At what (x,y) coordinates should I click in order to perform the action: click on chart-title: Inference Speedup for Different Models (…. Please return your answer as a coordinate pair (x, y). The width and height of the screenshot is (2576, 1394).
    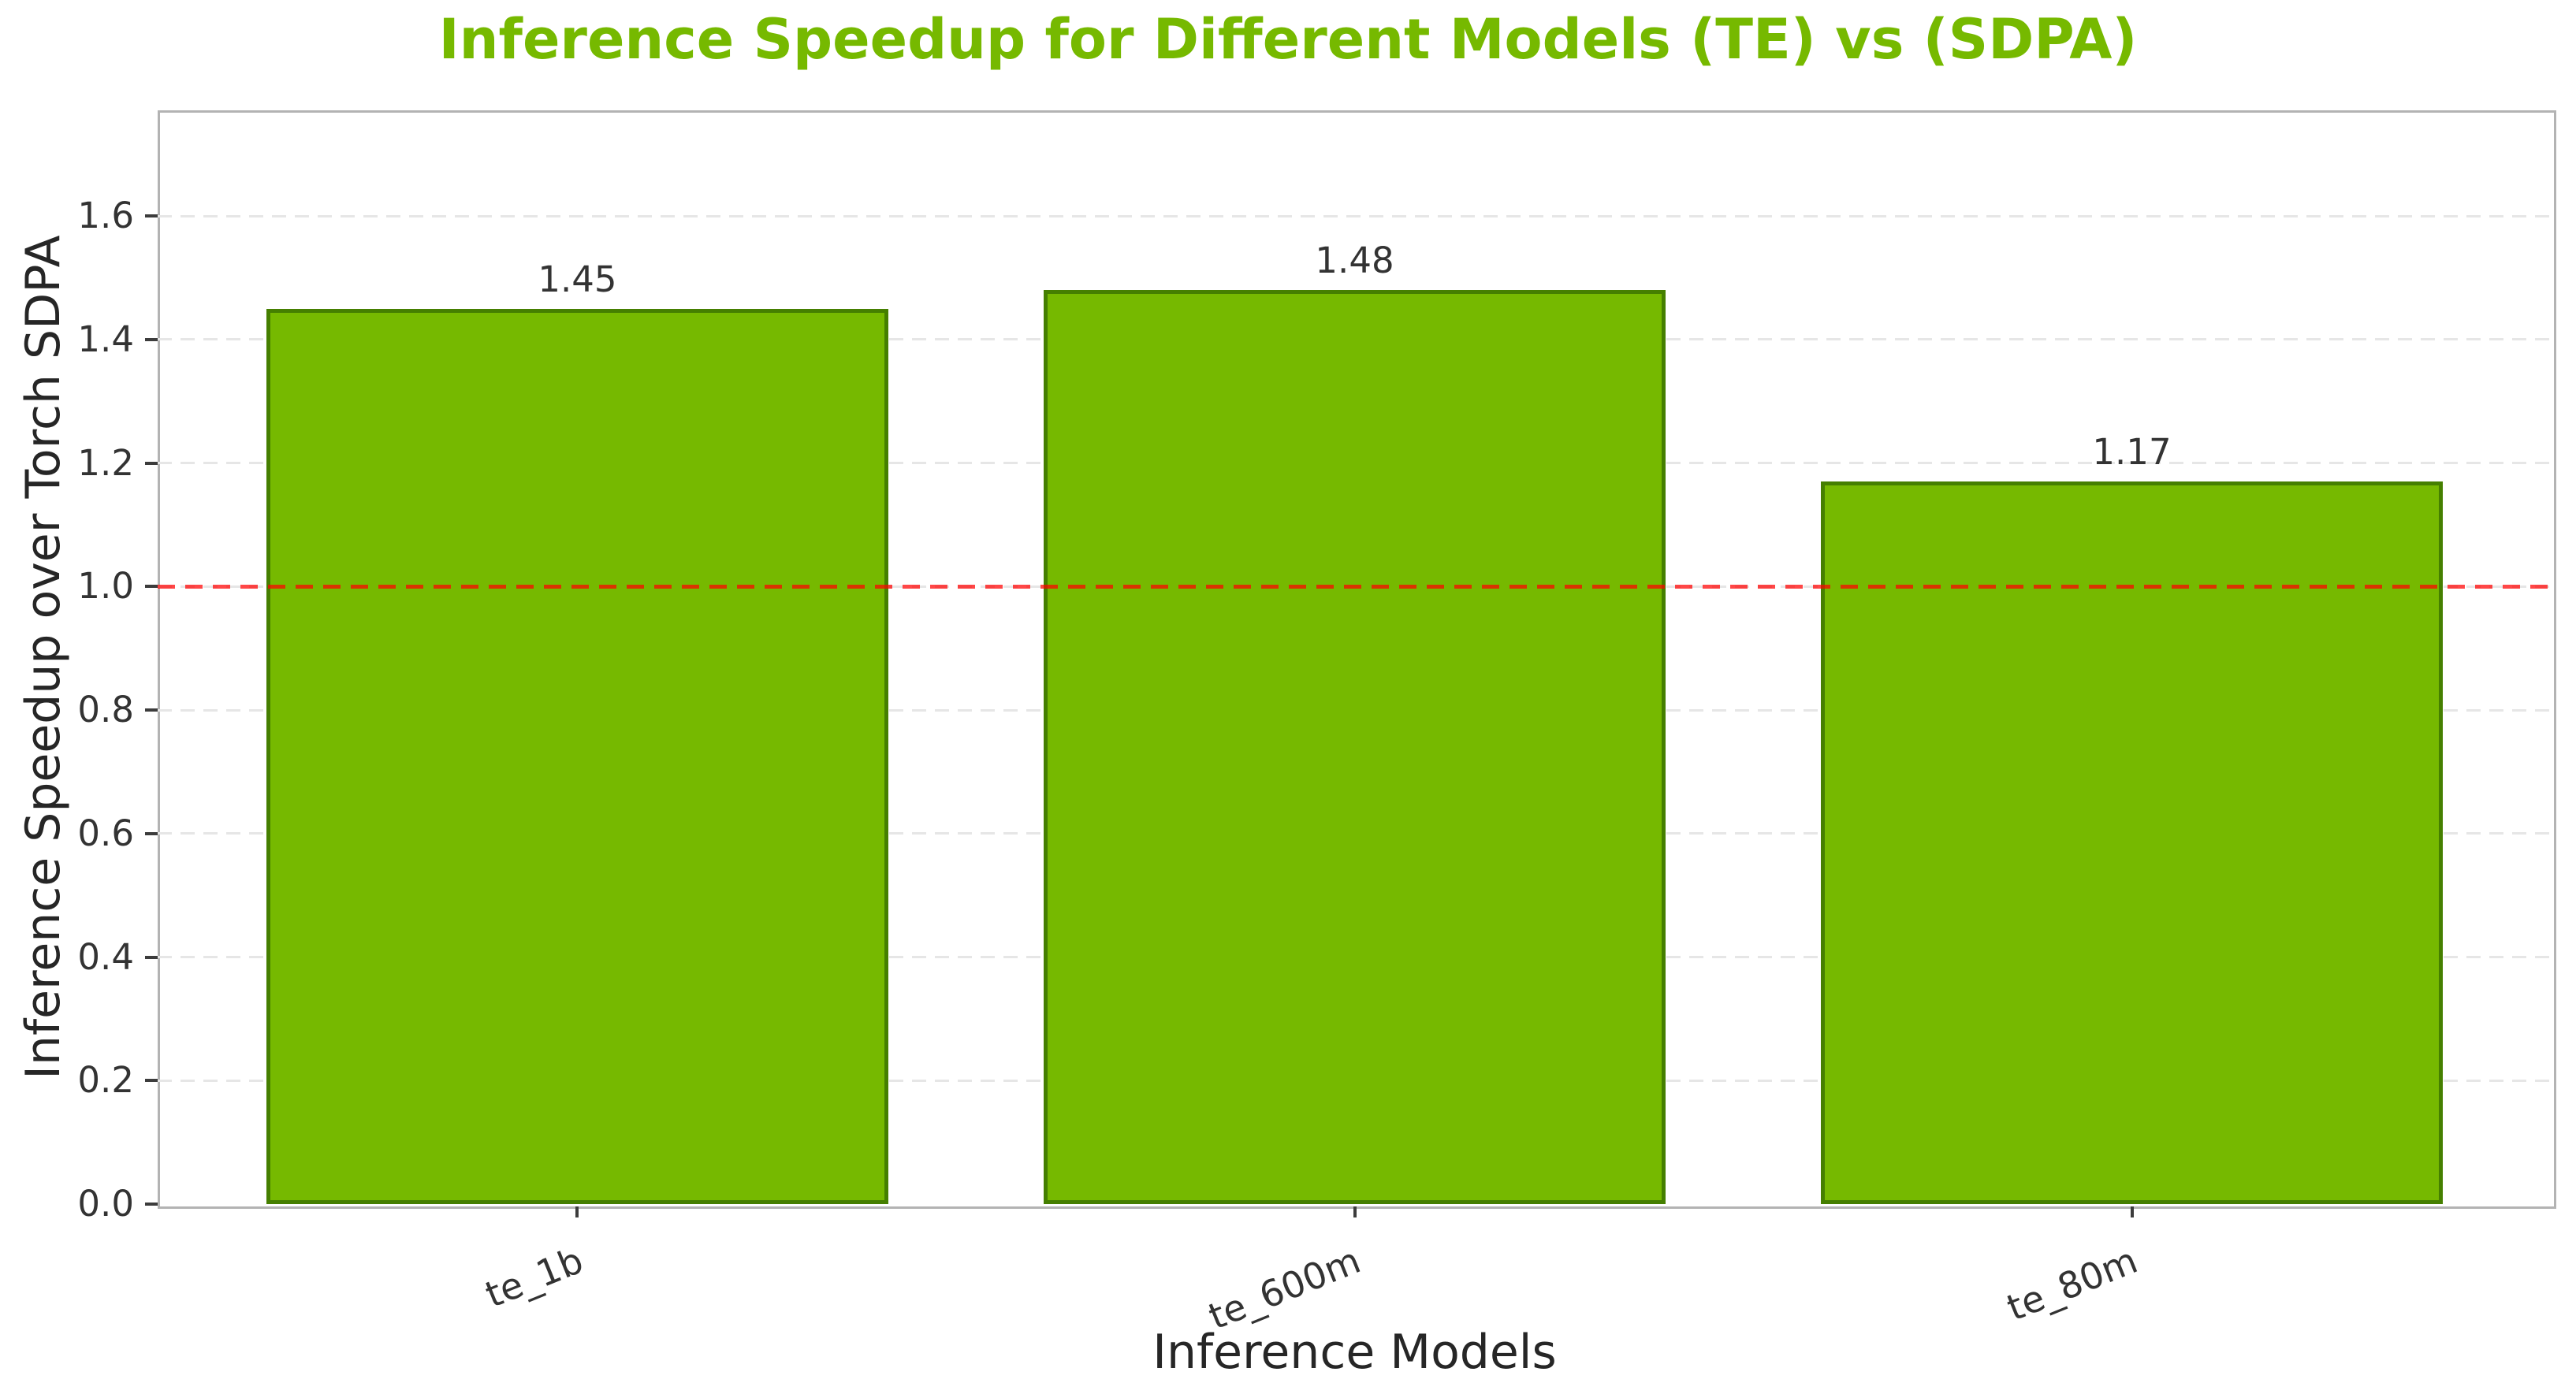
    Looking at the image, I should click on (1288, 39).